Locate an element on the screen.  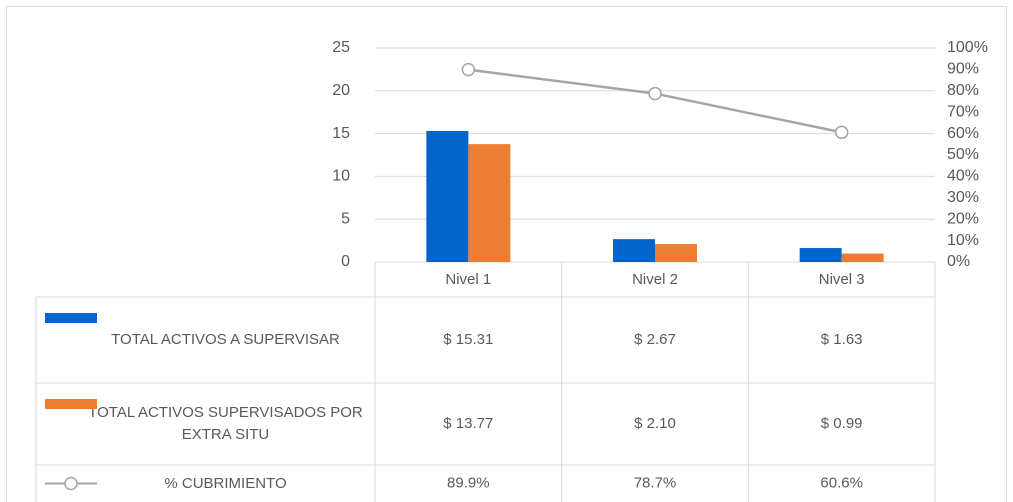
y-tick-label: 20 is located at coordinates (341, 90).